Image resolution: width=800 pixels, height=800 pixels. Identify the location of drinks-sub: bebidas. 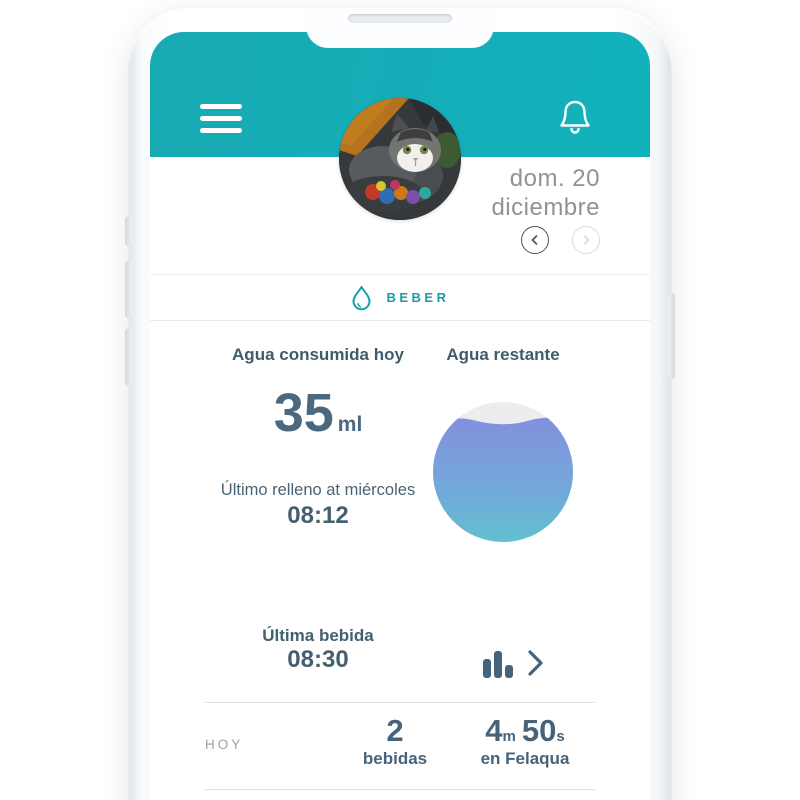
(395, 758).